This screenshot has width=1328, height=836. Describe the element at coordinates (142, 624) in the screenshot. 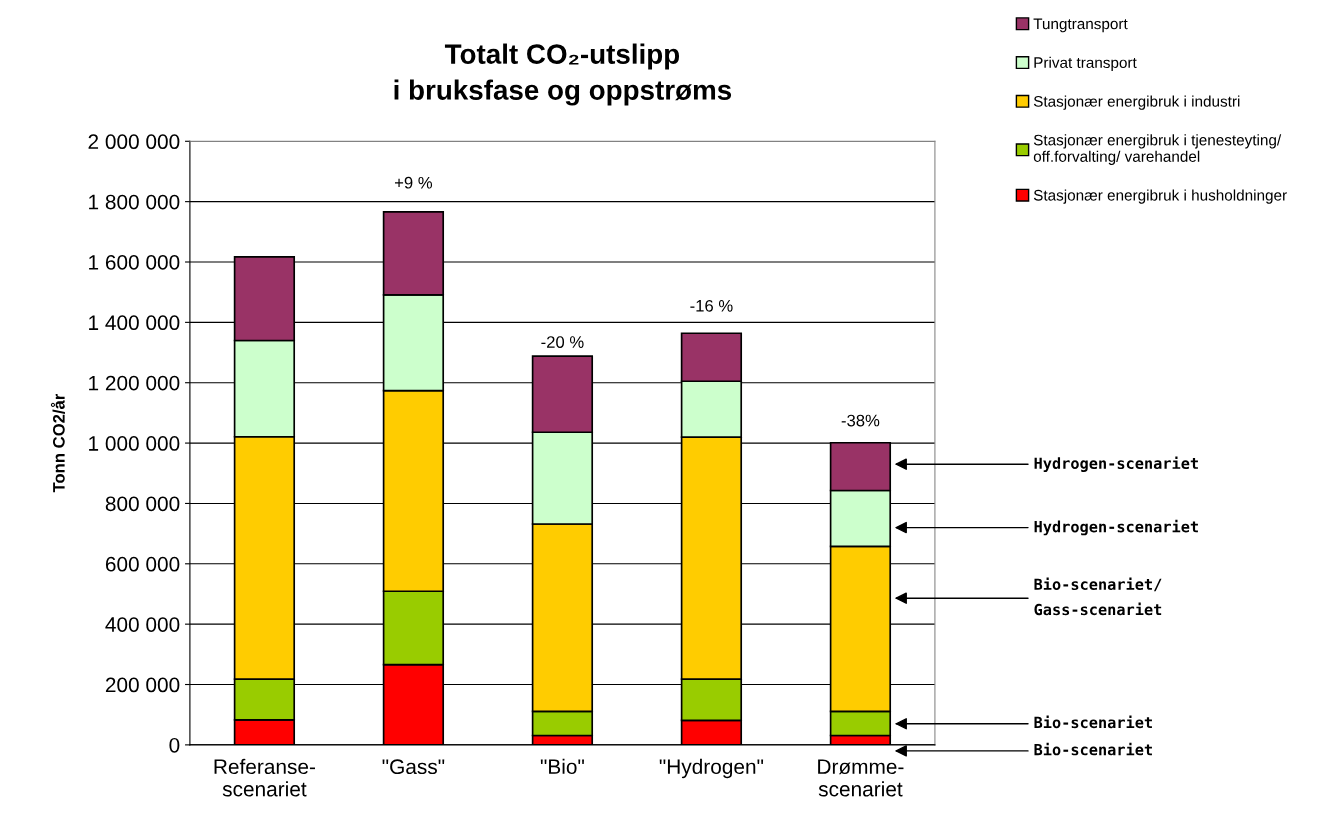

I see `y-tick-label: 400 000` at that location.